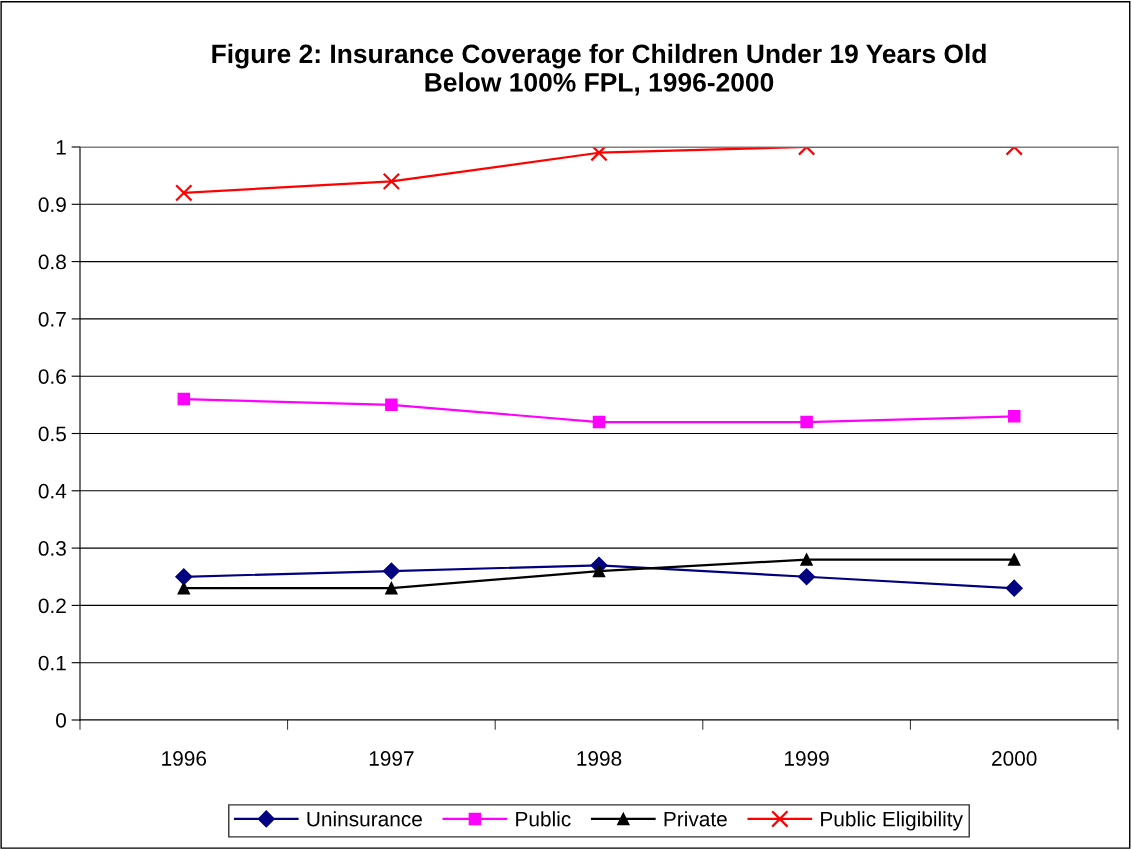 The height and width of the screenshot is (849, 1132). I want to click on x-tick-label: 1996, so click(184, 758).